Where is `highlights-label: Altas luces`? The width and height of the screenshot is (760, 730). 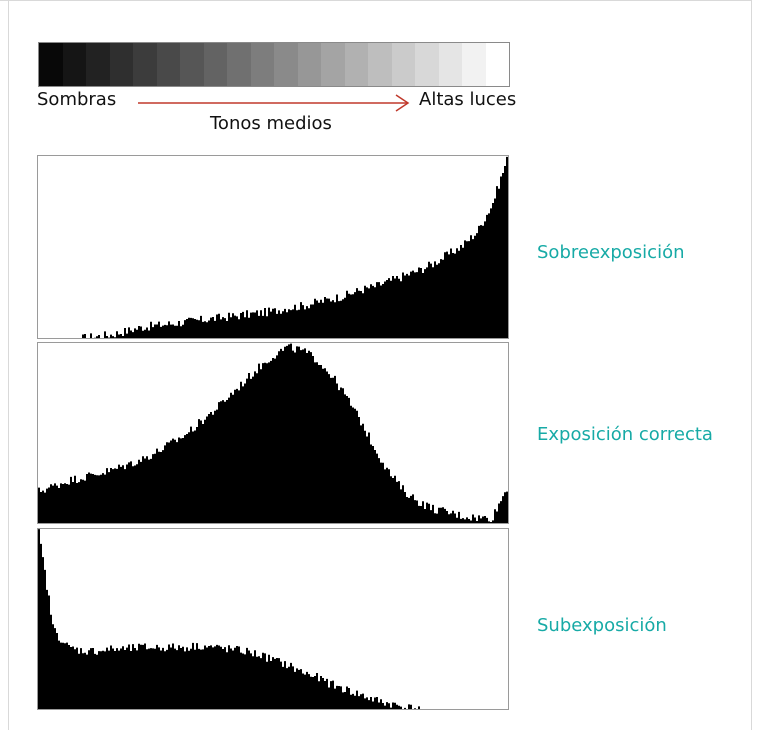 highlights-label: Altas luces is located at coordinates (468, 99).